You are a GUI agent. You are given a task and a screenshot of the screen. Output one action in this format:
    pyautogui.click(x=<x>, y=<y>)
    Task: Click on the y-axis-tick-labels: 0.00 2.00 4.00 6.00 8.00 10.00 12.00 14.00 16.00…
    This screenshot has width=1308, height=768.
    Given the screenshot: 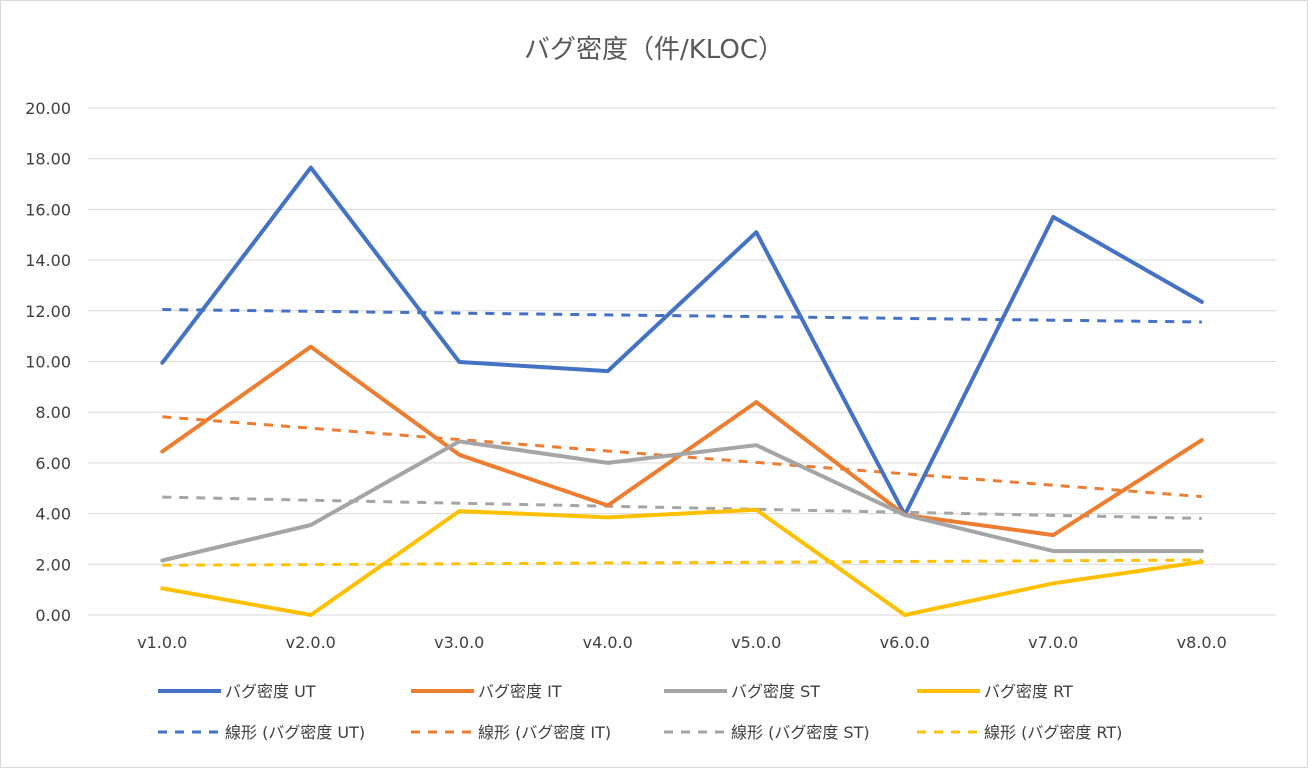 What is the action you would take?
    pyautogui.click(x=48, y=362)
    